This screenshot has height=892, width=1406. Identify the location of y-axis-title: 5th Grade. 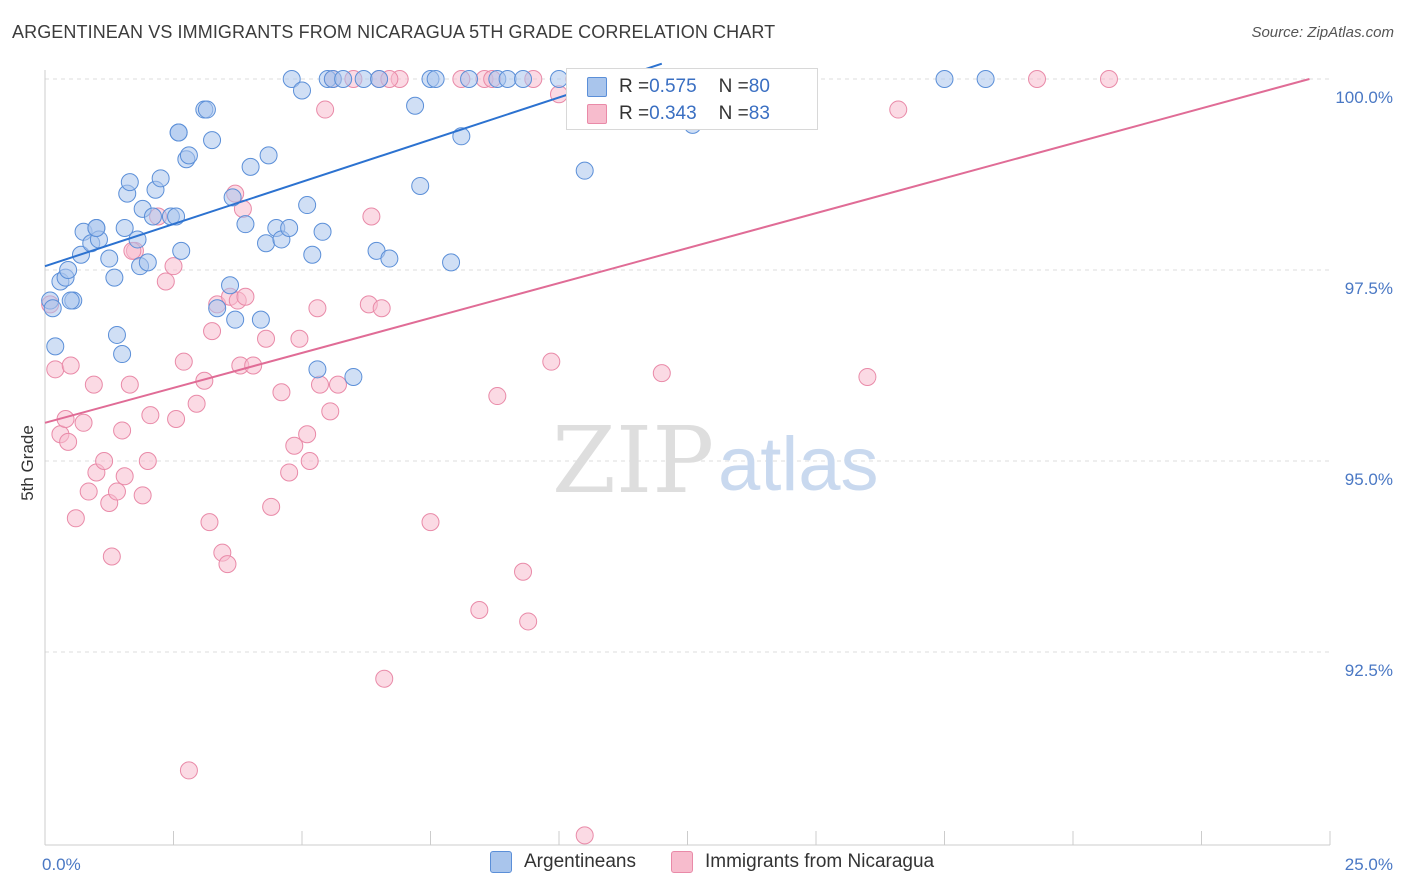
(27, 463).